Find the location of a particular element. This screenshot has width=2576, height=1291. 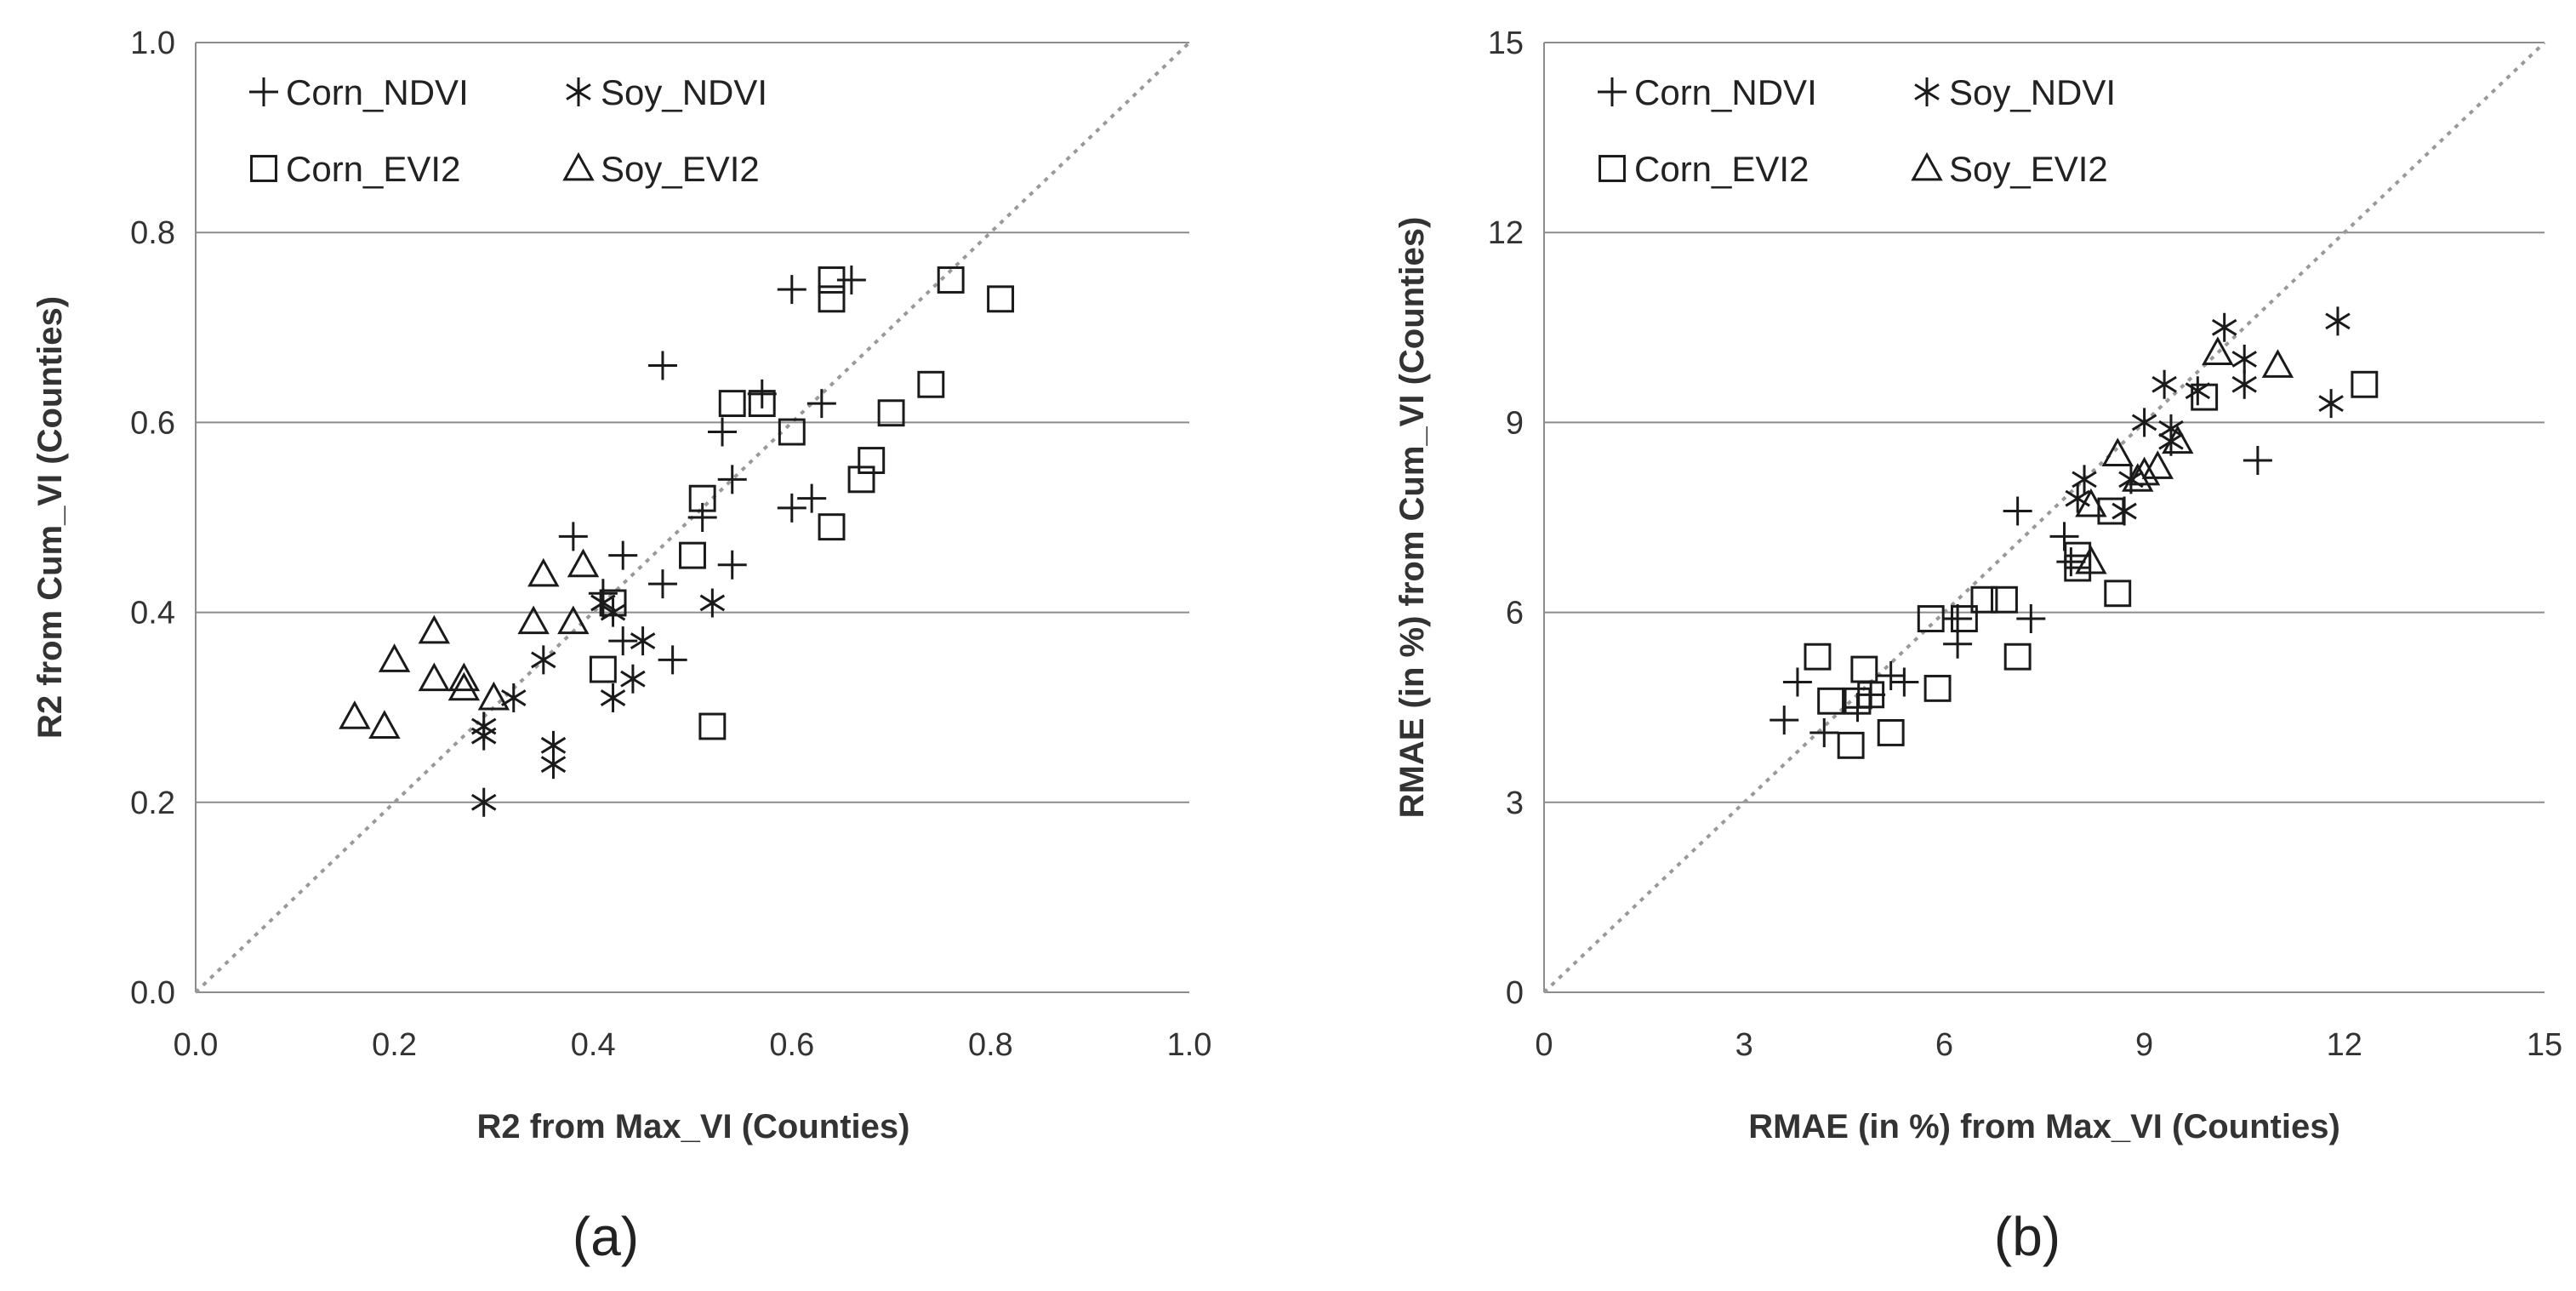

x-tick-label: 15 is located at coordinates (2544, 1045).